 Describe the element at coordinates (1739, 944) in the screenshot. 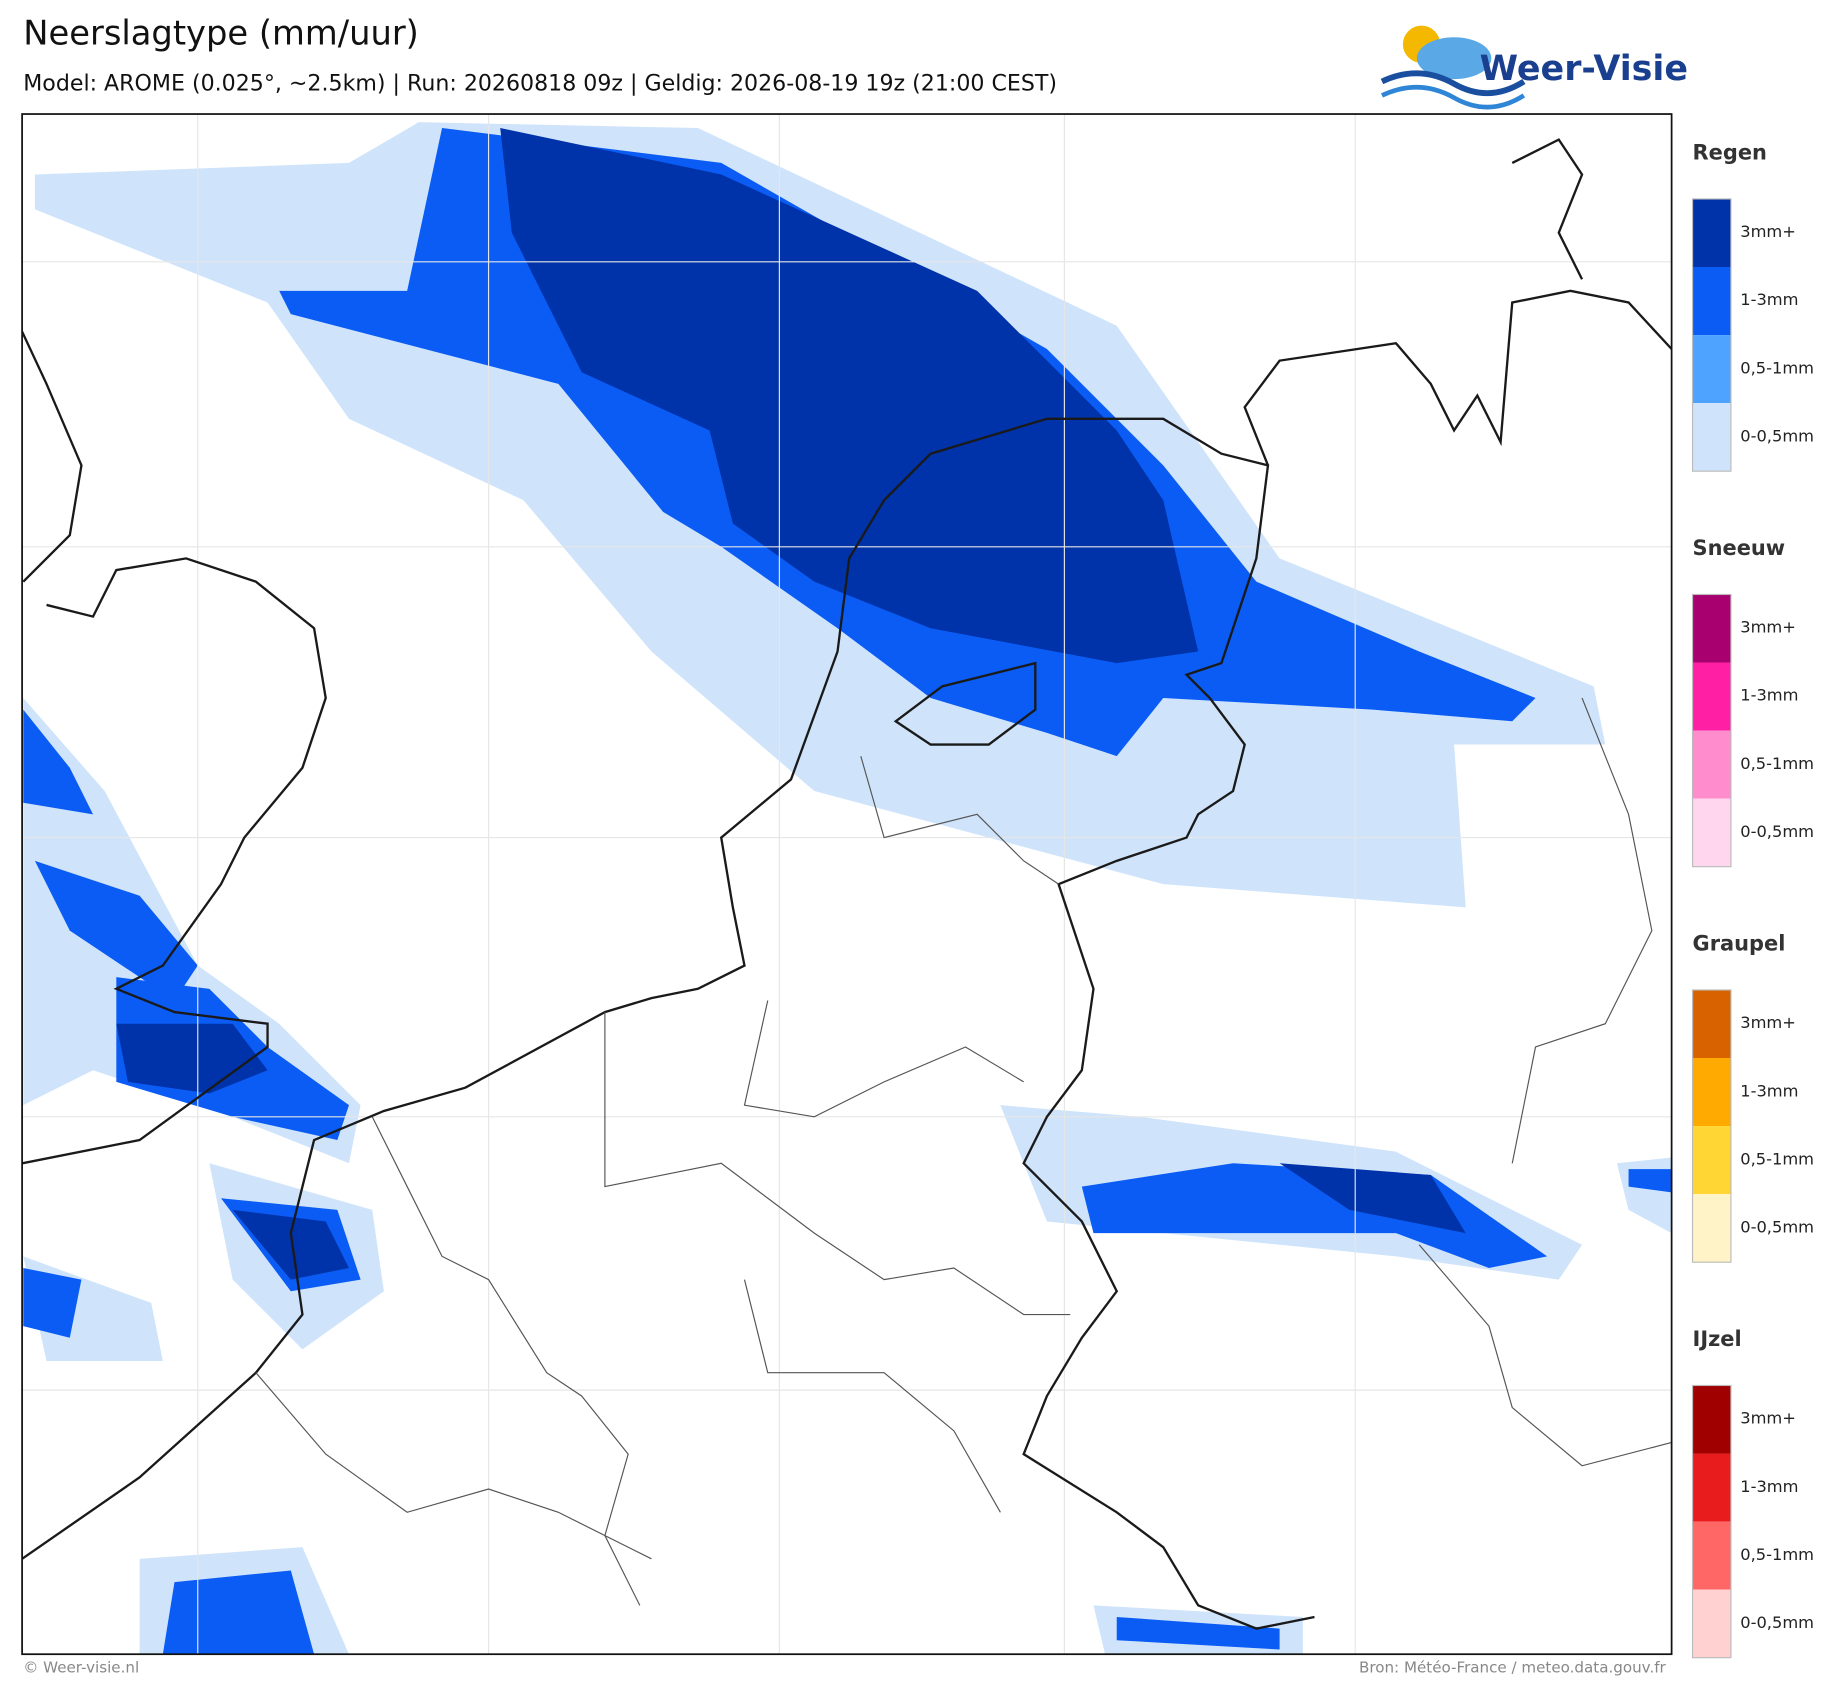

I see `legend-title: Graupel` at that location.